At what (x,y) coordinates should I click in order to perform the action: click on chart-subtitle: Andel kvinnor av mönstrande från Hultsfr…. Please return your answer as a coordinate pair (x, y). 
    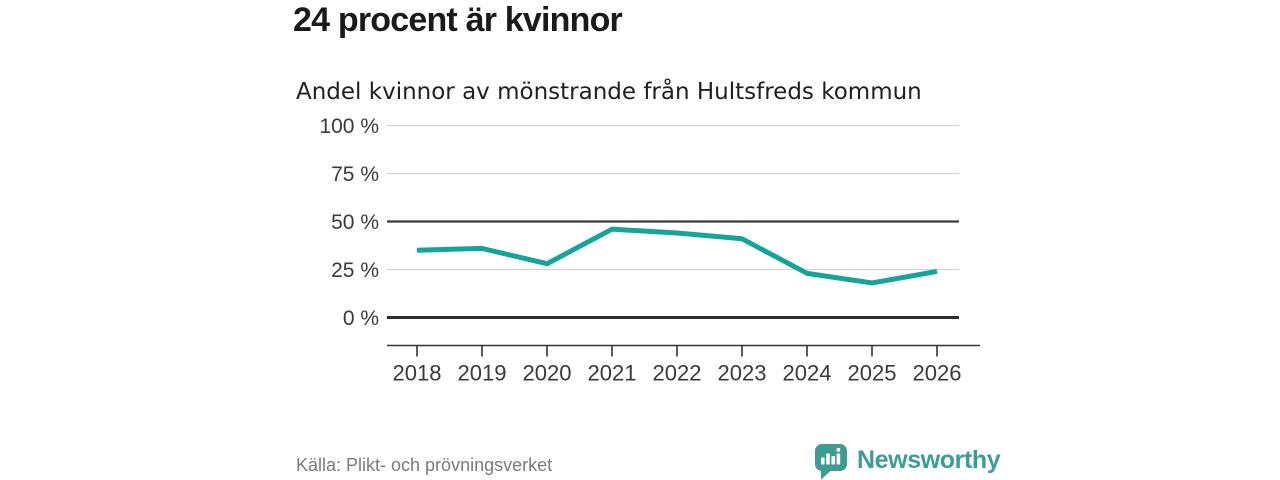
    Looking at the image, I should click on (609, 92).